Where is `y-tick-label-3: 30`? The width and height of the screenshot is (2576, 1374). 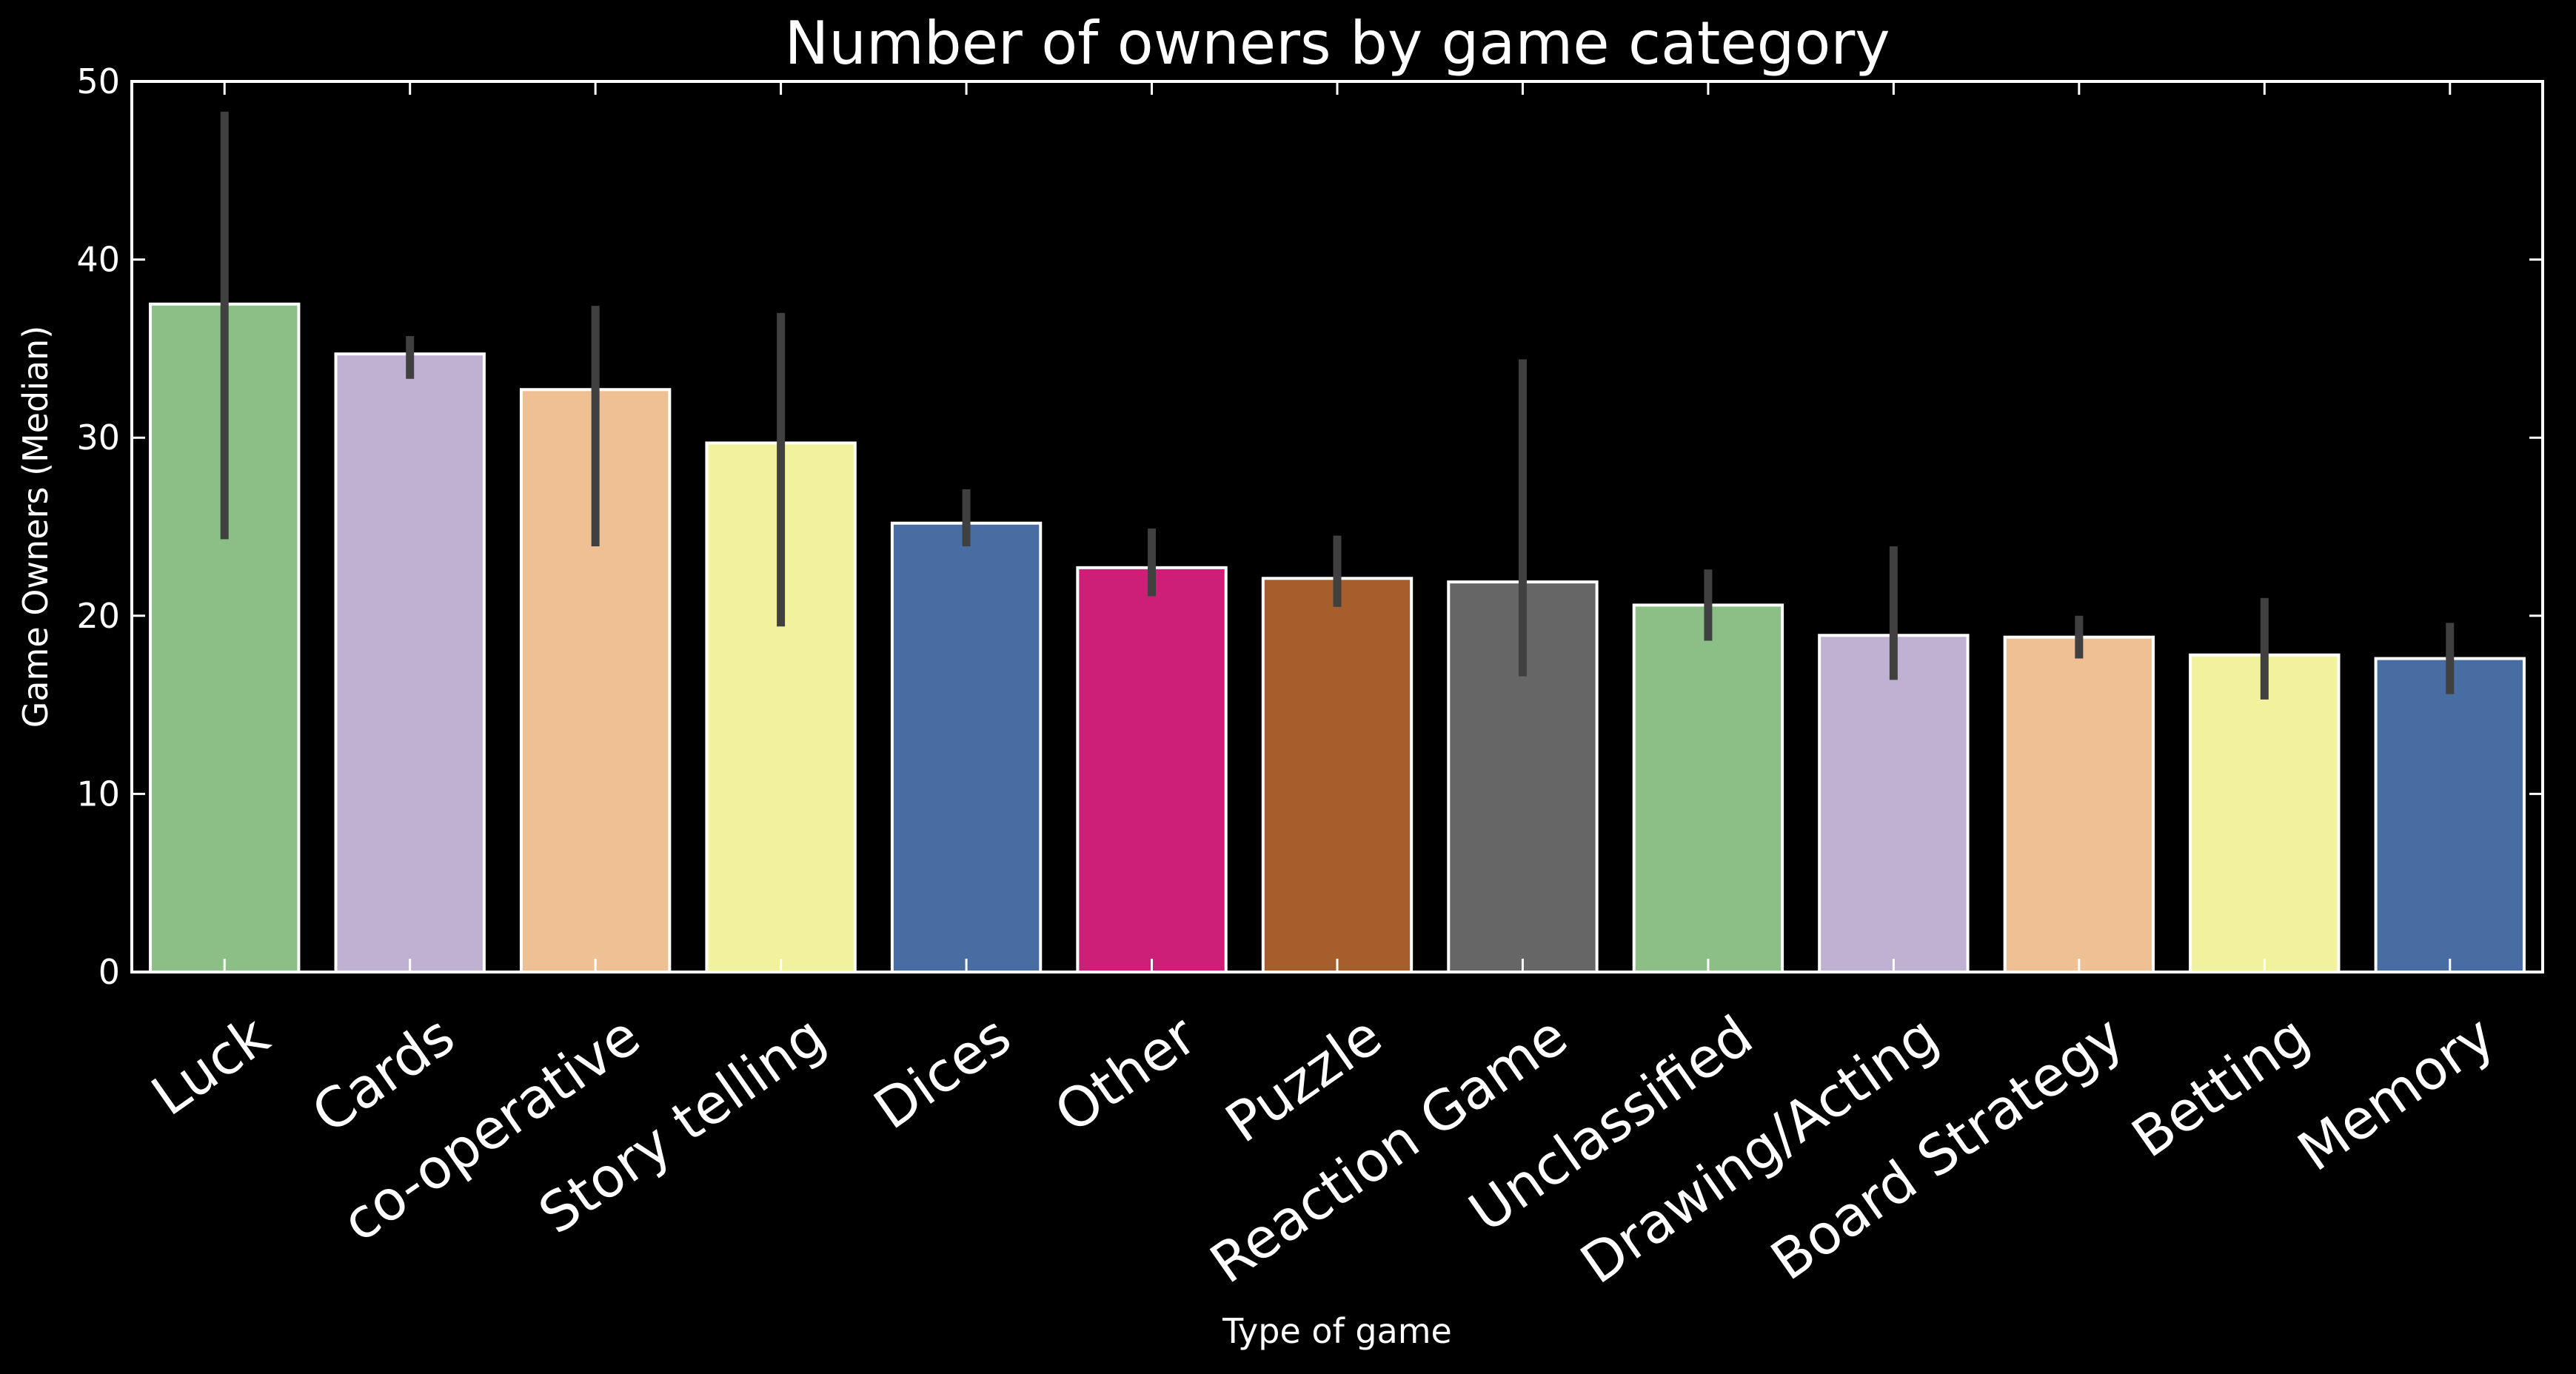
y-tick-label-3: 30 is located at coordinates (98, 438).